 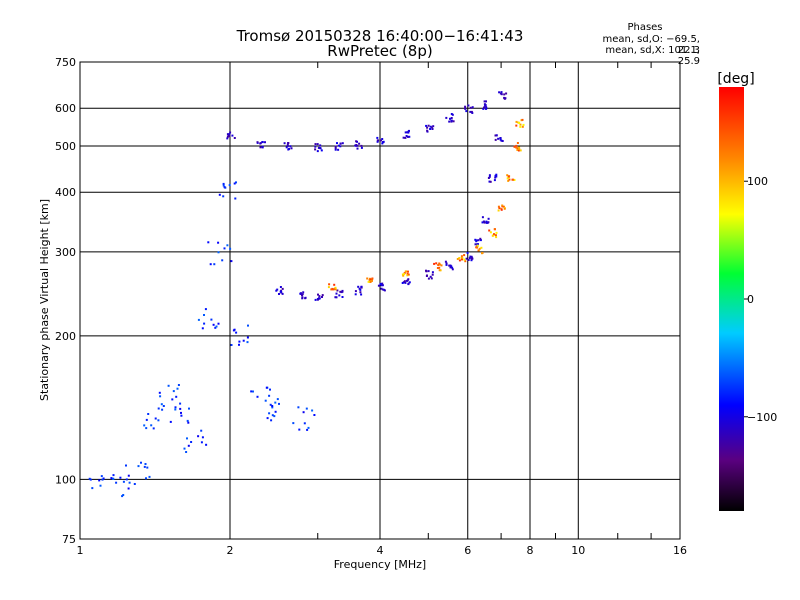 What do you see at coordinates (65, 336) in the screenshot?
I see `y-tick-label-200: 200` at bounding box center [65, 336].